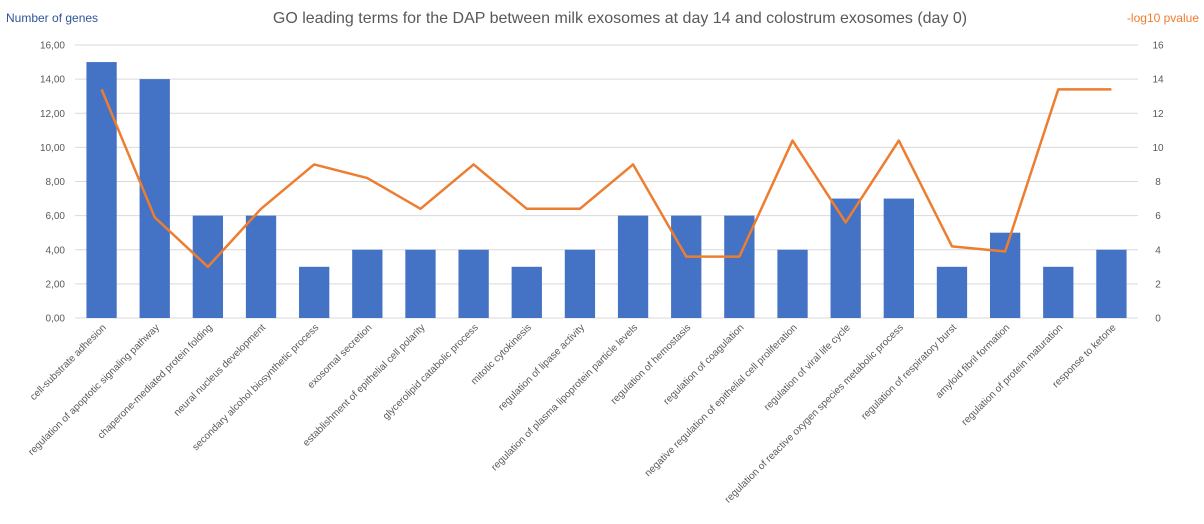  I want to click on right-tick-label: 4, so click(1158, 250).